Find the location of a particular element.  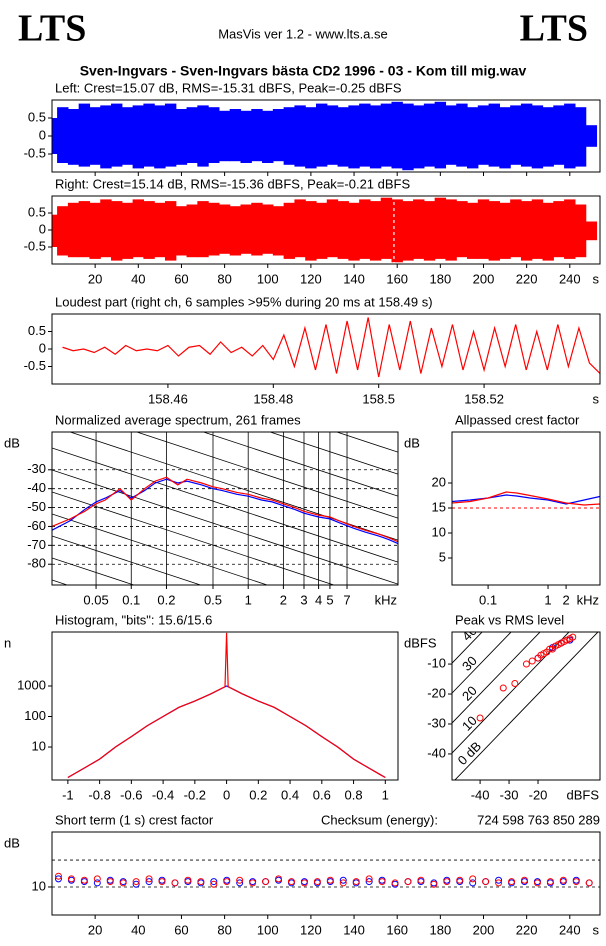

x-tick-label: 0.8 is located at coordinates (354, 794).